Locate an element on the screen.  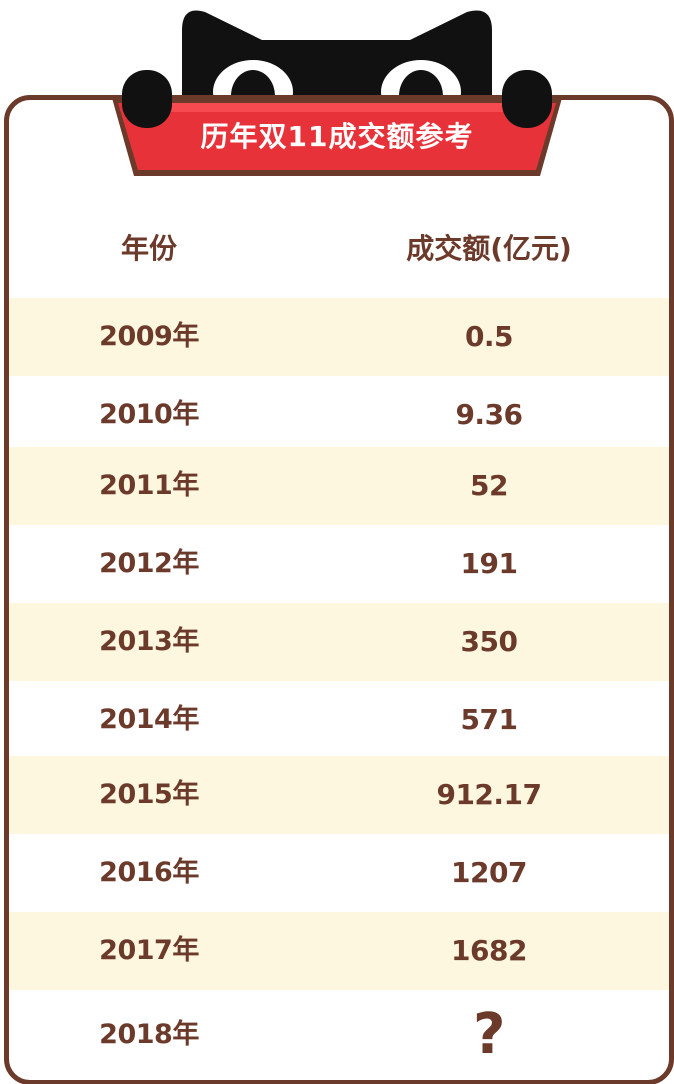
amount-cell: 52 is located at coordinates (489, 485).